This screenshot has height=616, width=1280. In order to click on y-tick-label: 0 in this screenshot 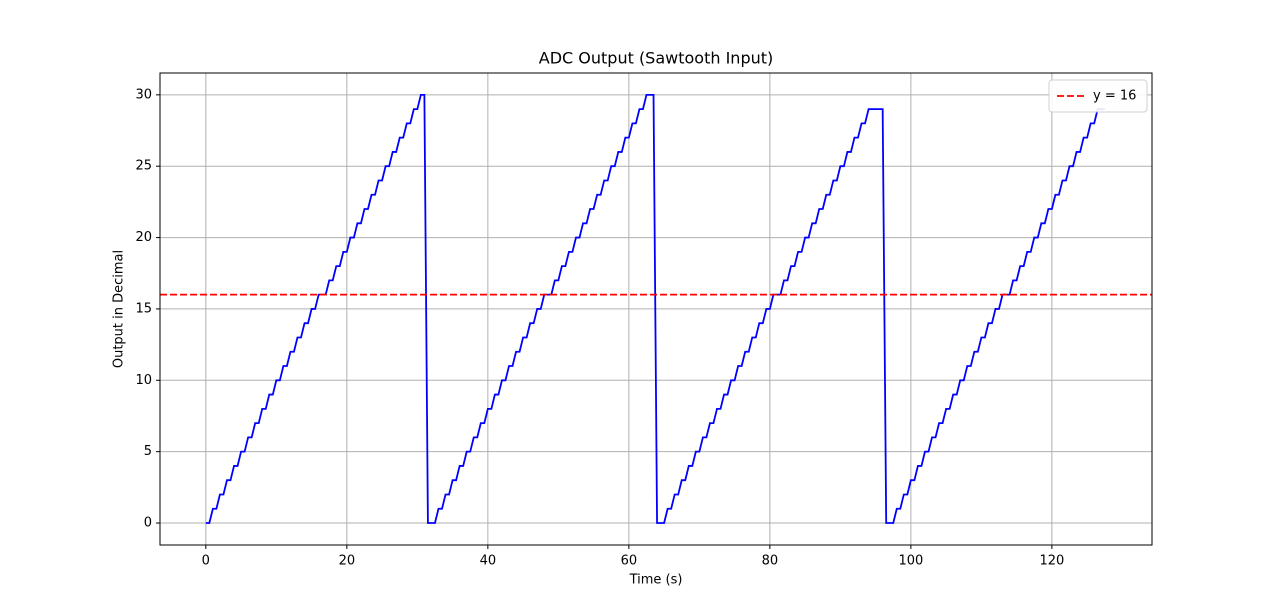, I will do `click(148, 523)`.